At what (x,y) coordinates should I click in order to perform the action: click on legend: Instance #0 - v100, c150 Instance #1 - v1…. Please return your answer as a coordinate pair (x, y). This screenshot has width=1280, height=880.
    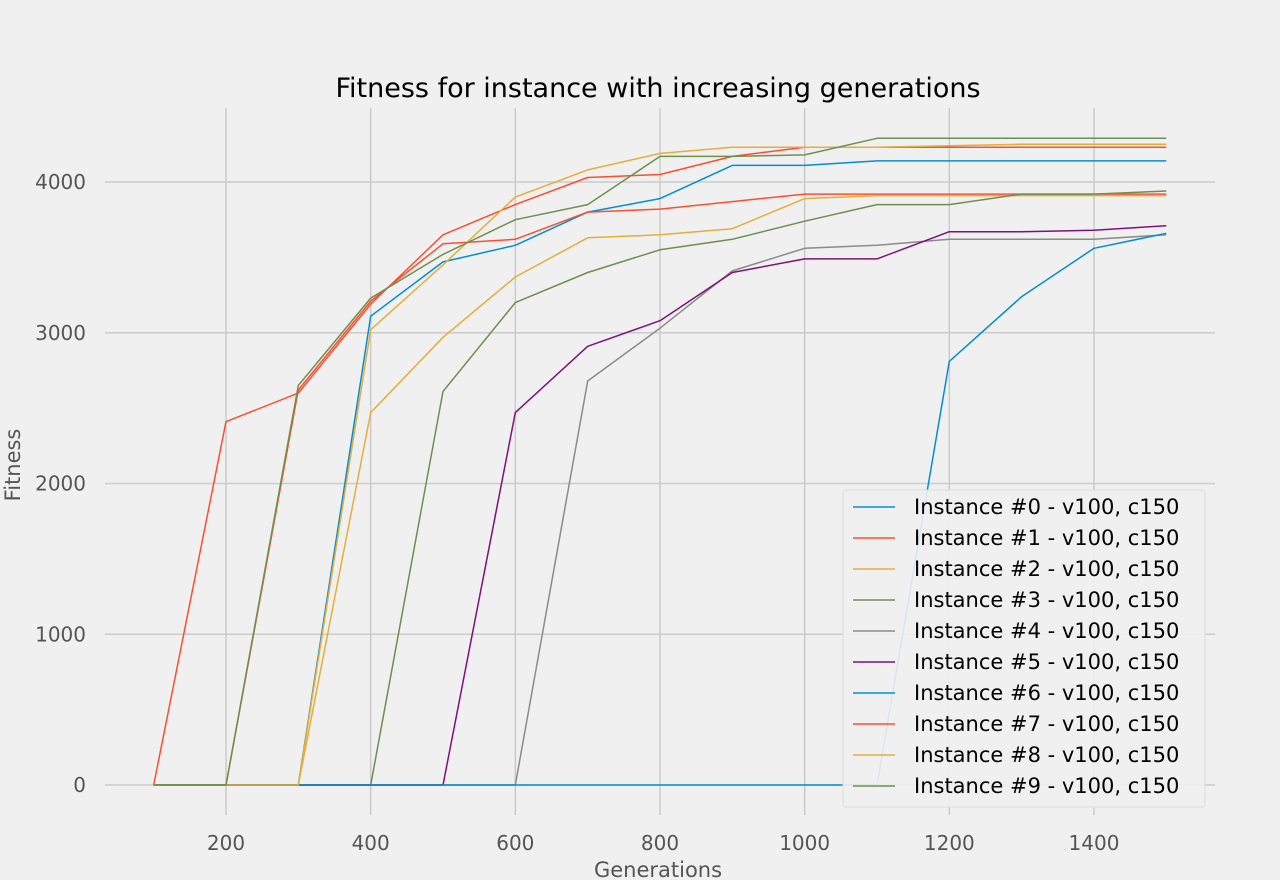
    Looking at the image, I should click on (1024, 648).